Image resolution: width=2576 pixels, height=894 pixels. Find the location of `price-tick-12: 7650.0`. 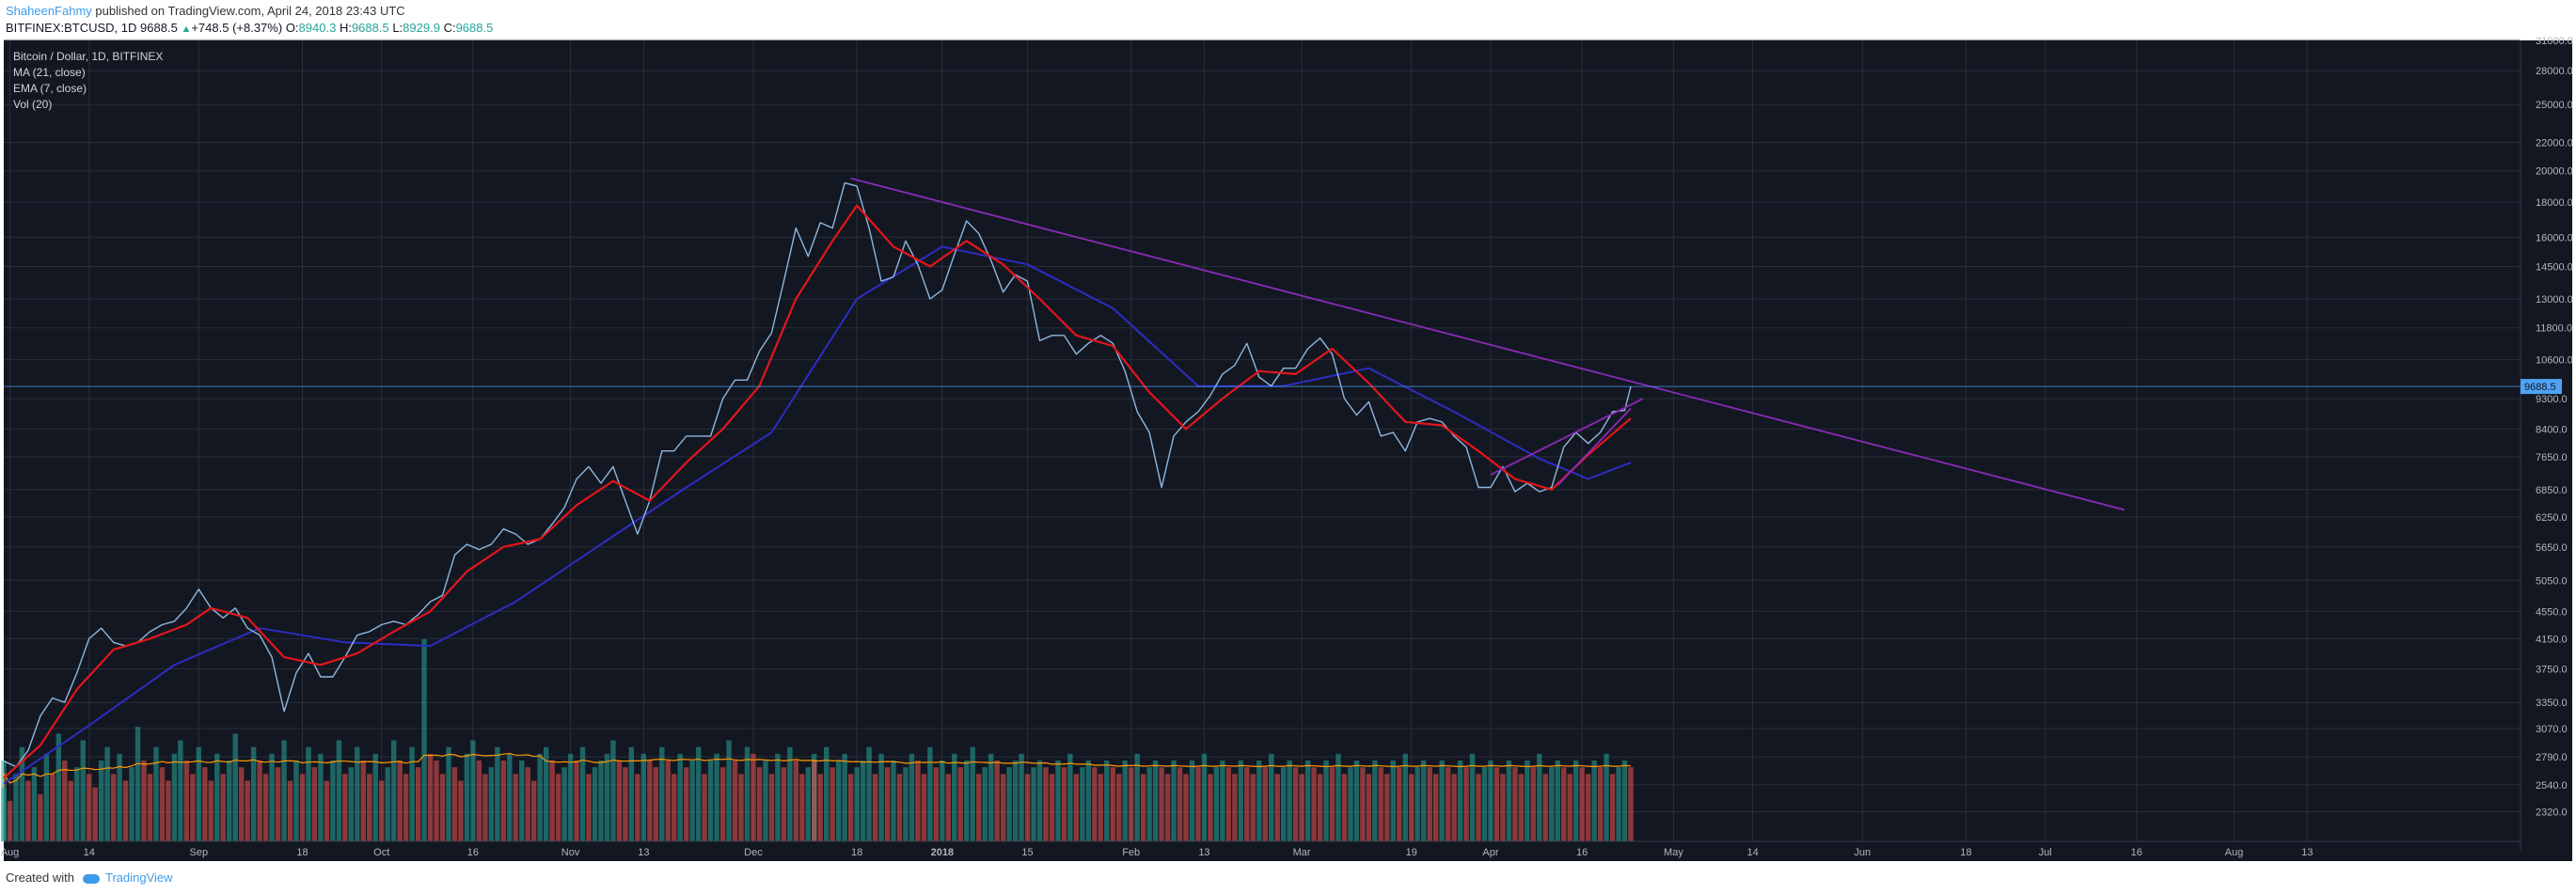

price-tick-12: 7650.0 is located at coordinates (2552, 458).